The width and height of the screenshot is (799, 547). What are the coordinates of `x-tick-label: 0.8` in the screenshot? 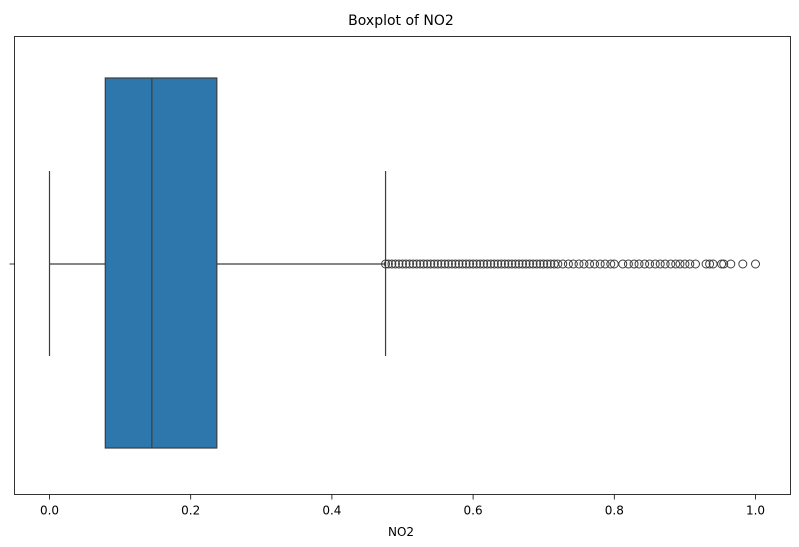 It's located at (614, 511).